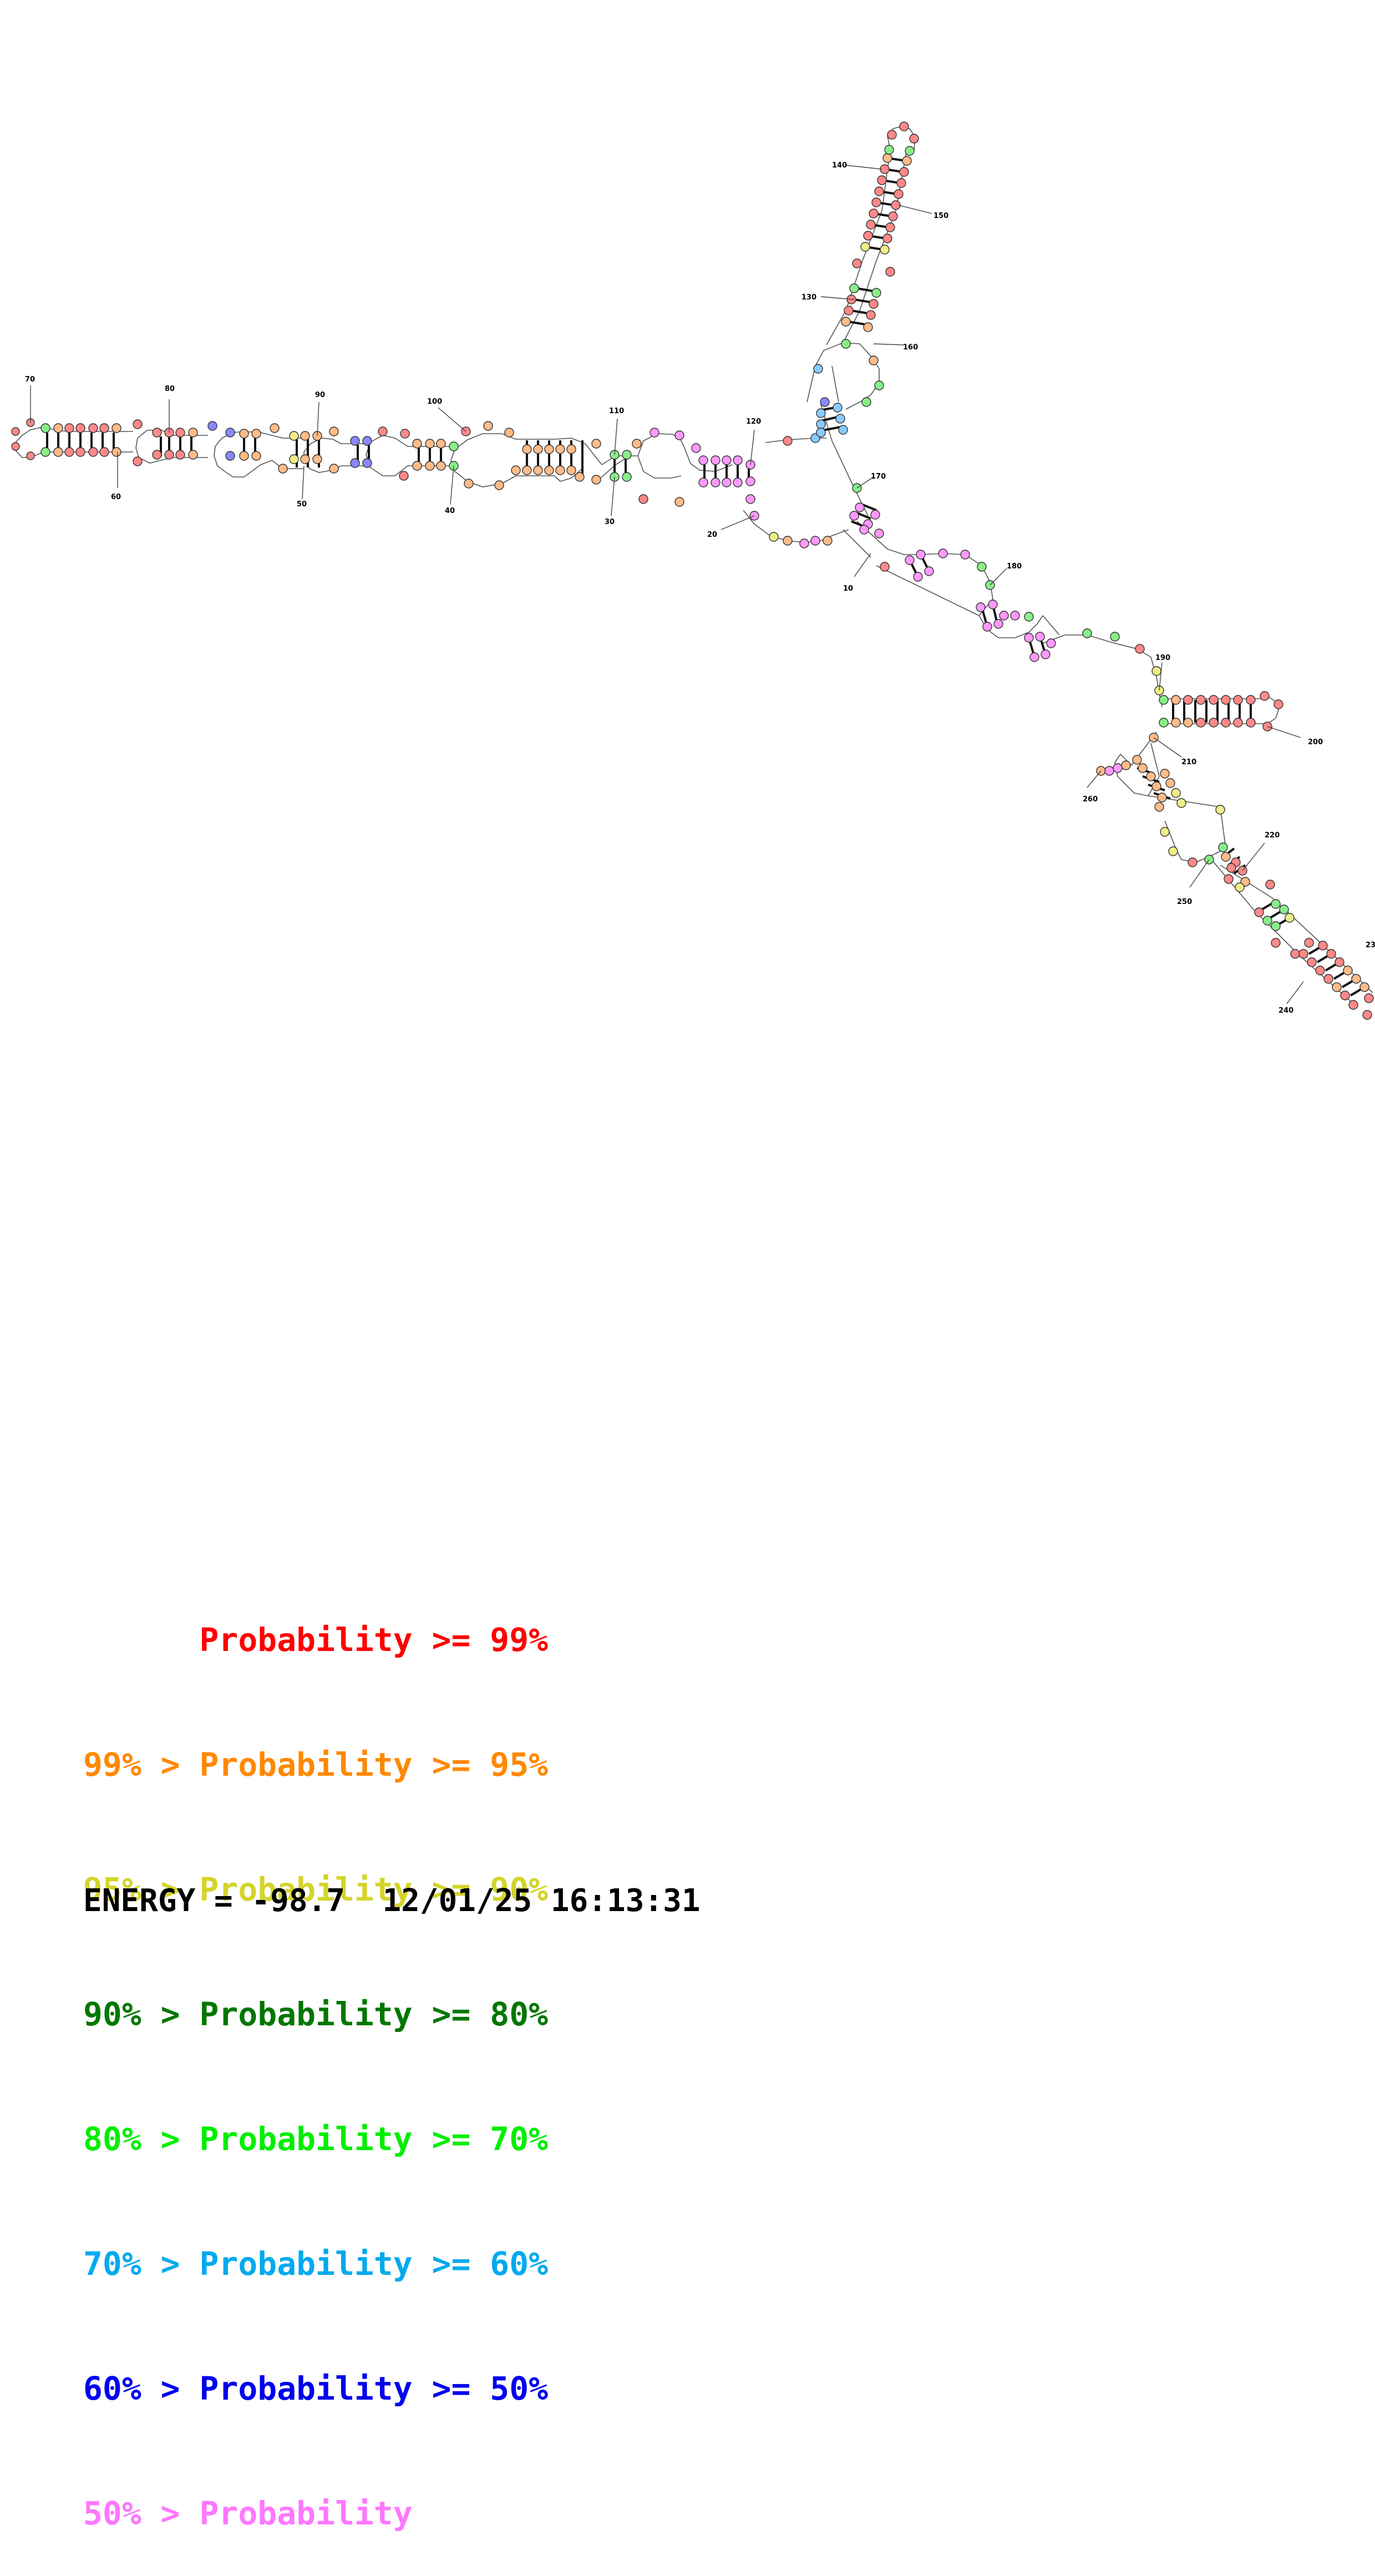  Describe the element at coordinates (1188, 762) in the screenshot. I see `index-label-210: 210` at that location.